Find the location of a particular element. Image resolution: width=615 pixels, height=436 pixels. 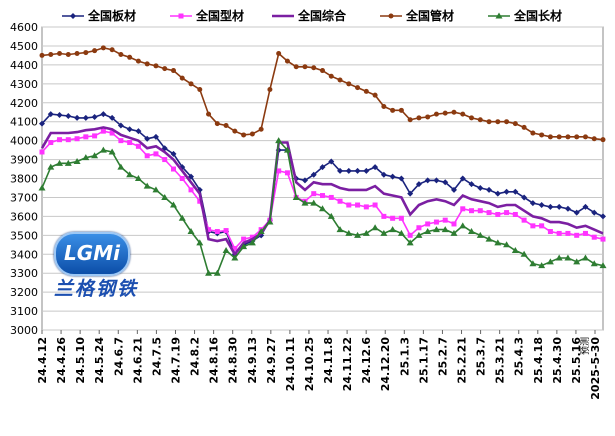

y-tick-label: 4600 is located at coordinates (24, 27).